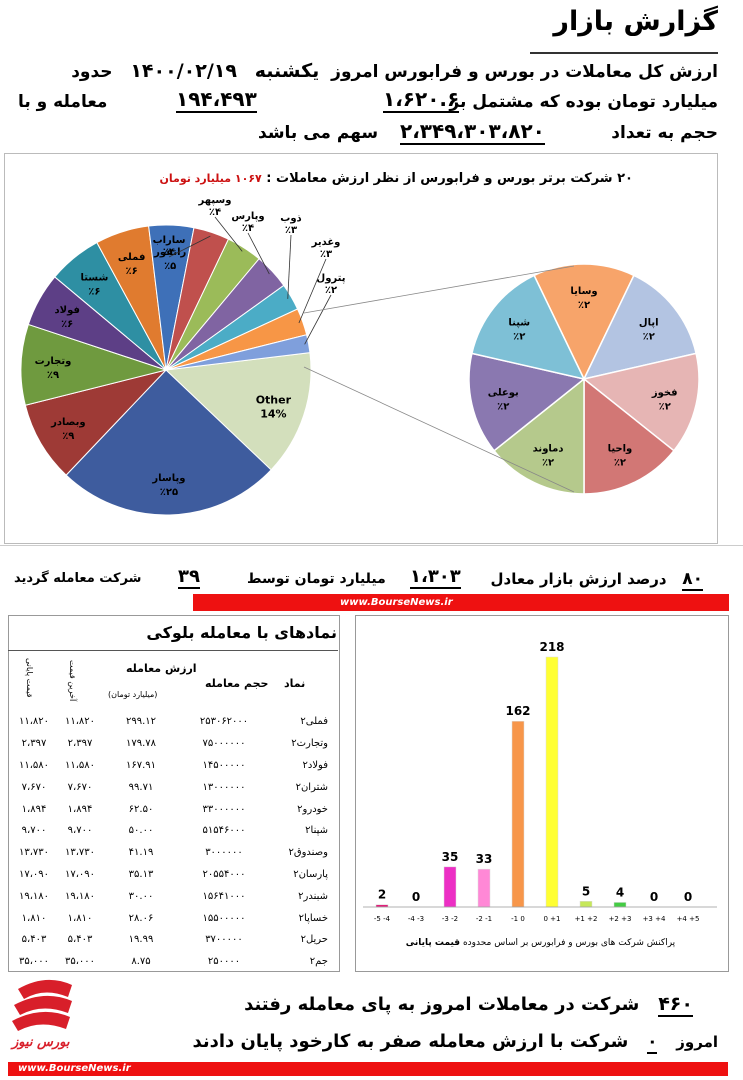 The width and height of the screenshot is (743, 1080). Describe the element at coordinates (290, 218) in the screenshot. I see `pie-slice-label: ذوب` at that location.